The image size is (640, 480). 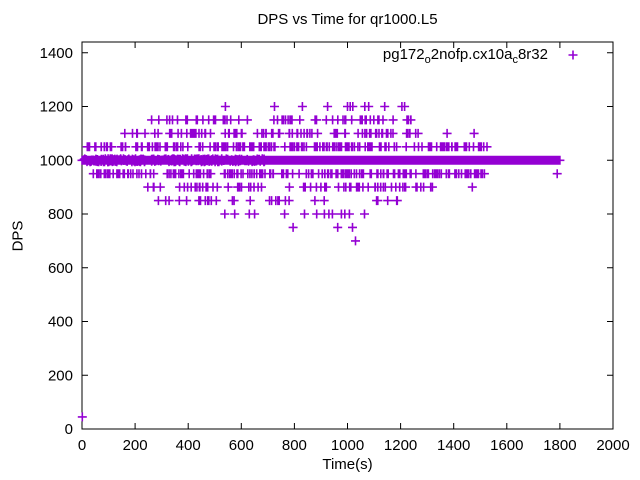 What do you see at coordinates (18, 236) in the screenshot?
I see `y-axis-label: DPS` at bounding box center [18, 236].